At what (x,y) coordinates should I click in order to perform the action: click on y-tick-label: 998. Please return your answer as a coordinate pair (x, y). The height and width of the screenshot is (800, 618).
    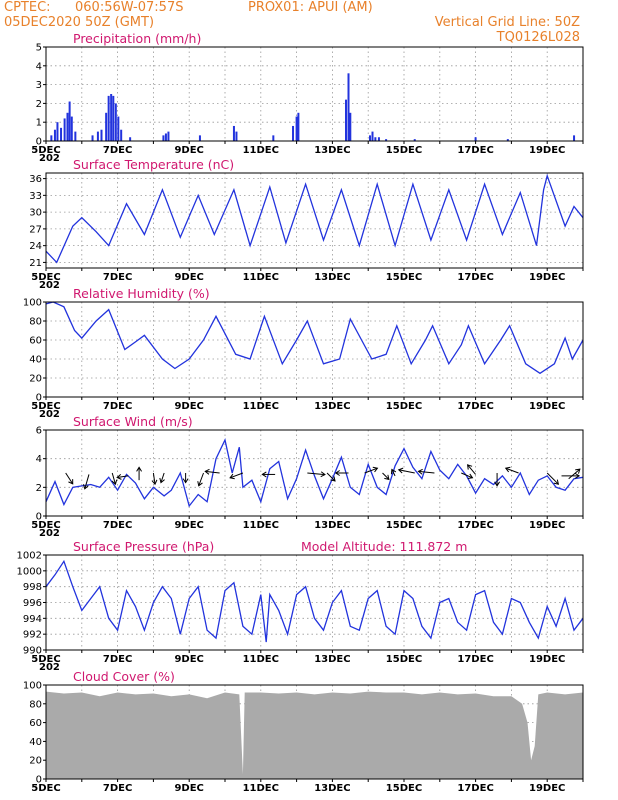
    Looking at the image, I should click on (32, 587).